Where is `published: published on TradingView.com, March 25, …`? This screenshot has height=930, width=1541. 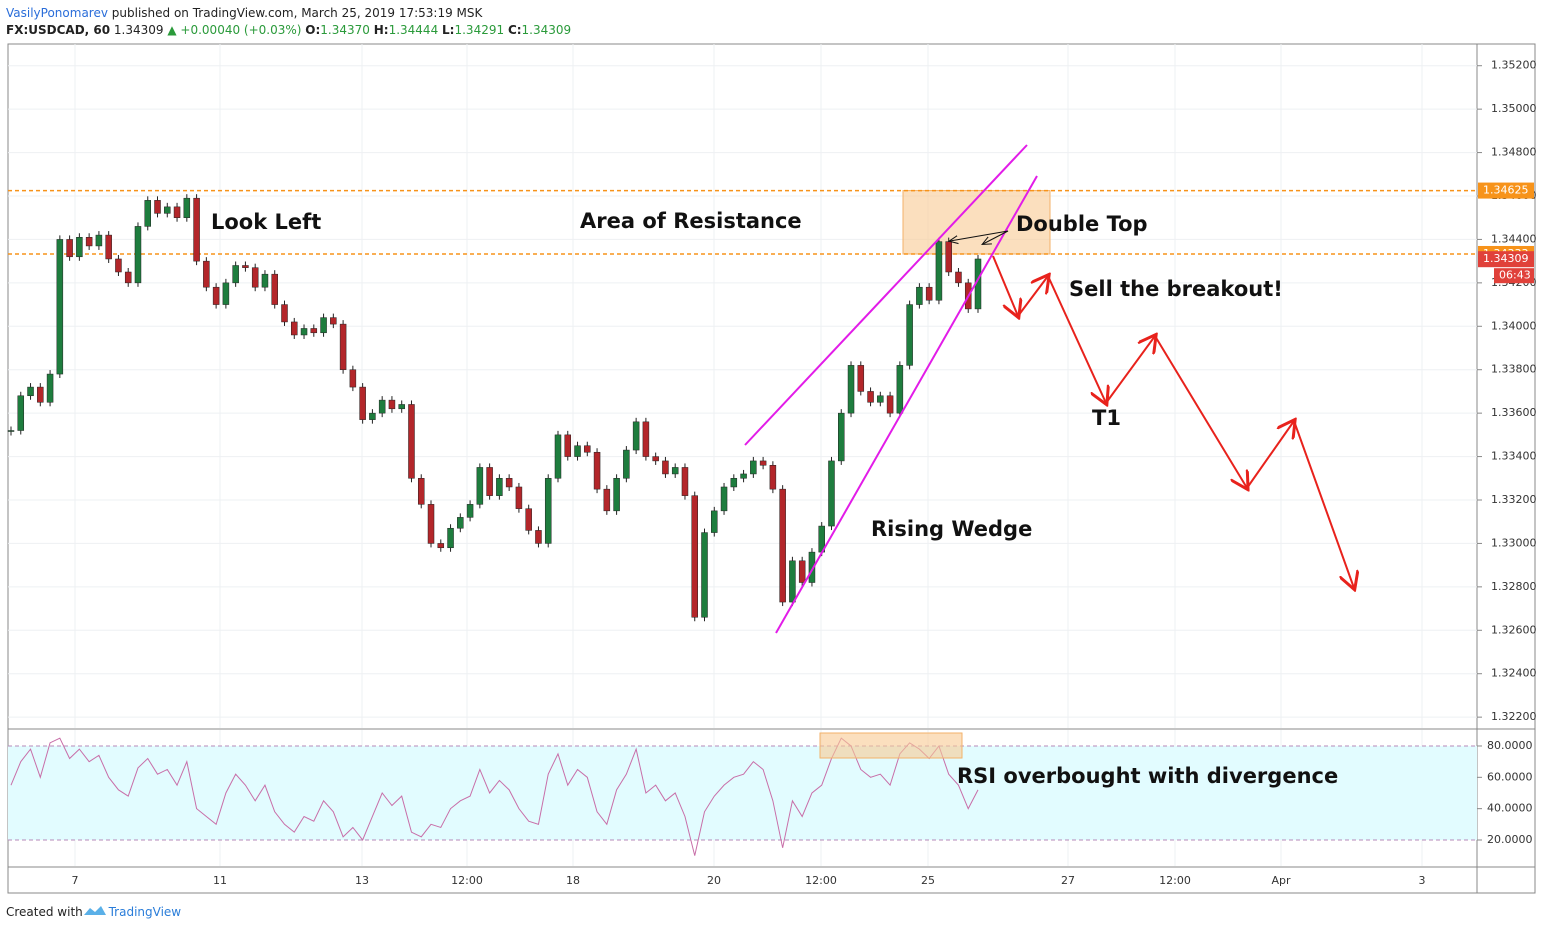 published: published on TradingView.com, March 25, … is located at coordinates (298, 13).